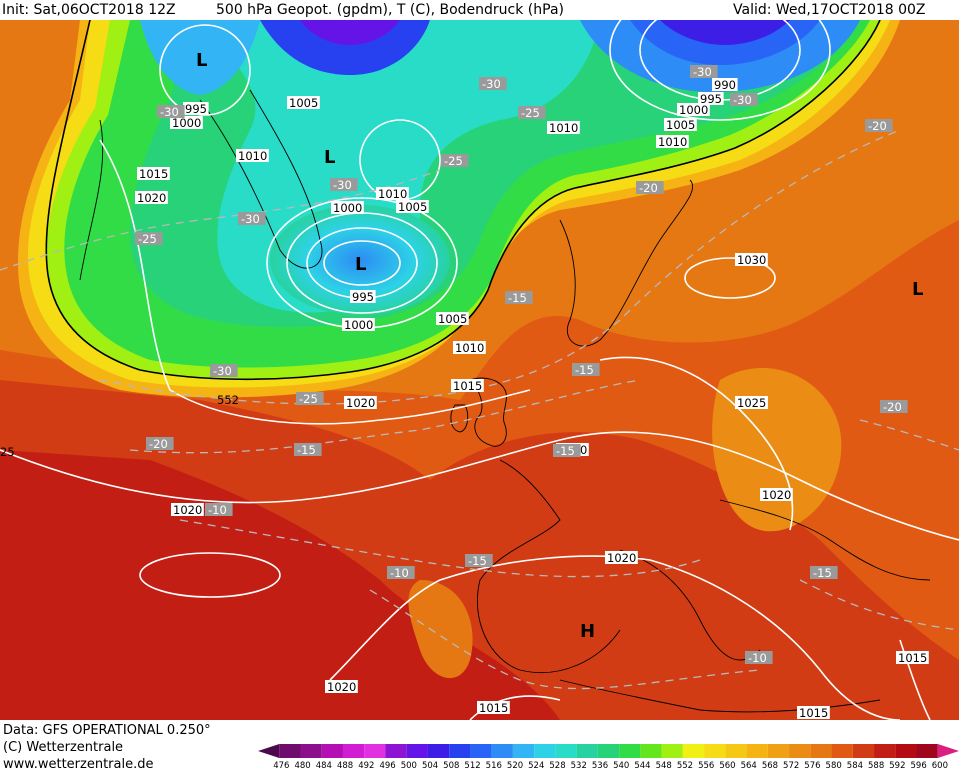 The image size is (959, 772). I want to click on color-scale-tick-label: 528, so click(557, 765).